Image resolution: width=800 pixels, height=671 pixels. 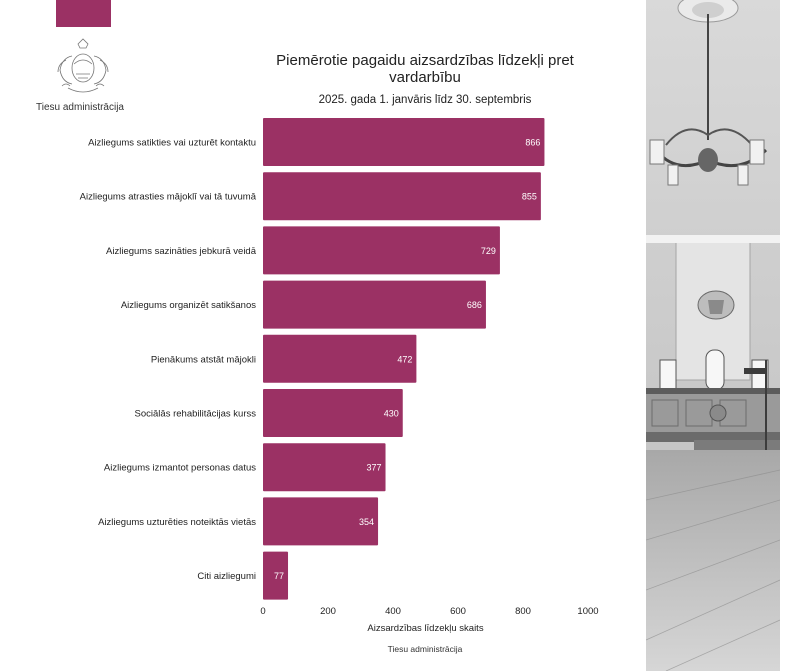 What do you see at coordinates (181, 251) in the screenshot?
I see `category-label: Aizliegums sazināties jebkurā veidā` at bounding box center [181, 251].